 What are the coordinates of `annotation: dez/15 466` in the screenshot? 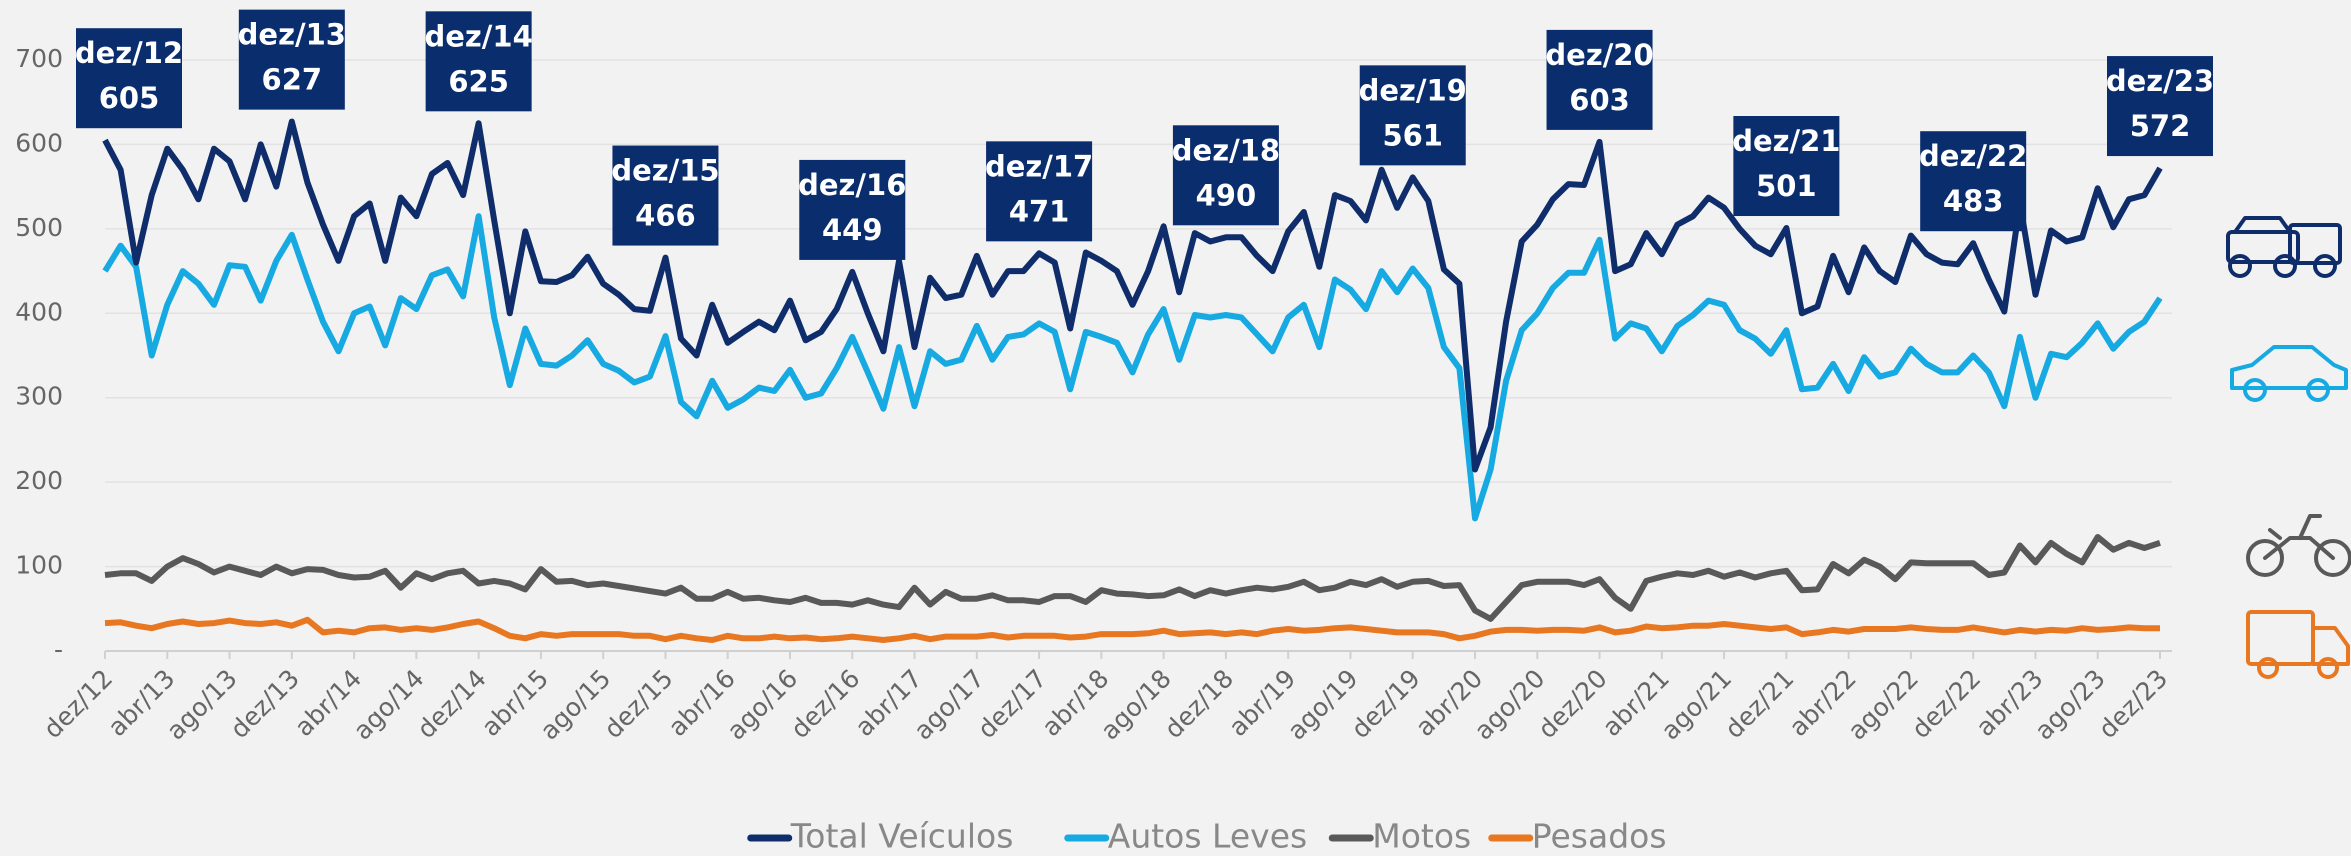 It's located at (665, 195).